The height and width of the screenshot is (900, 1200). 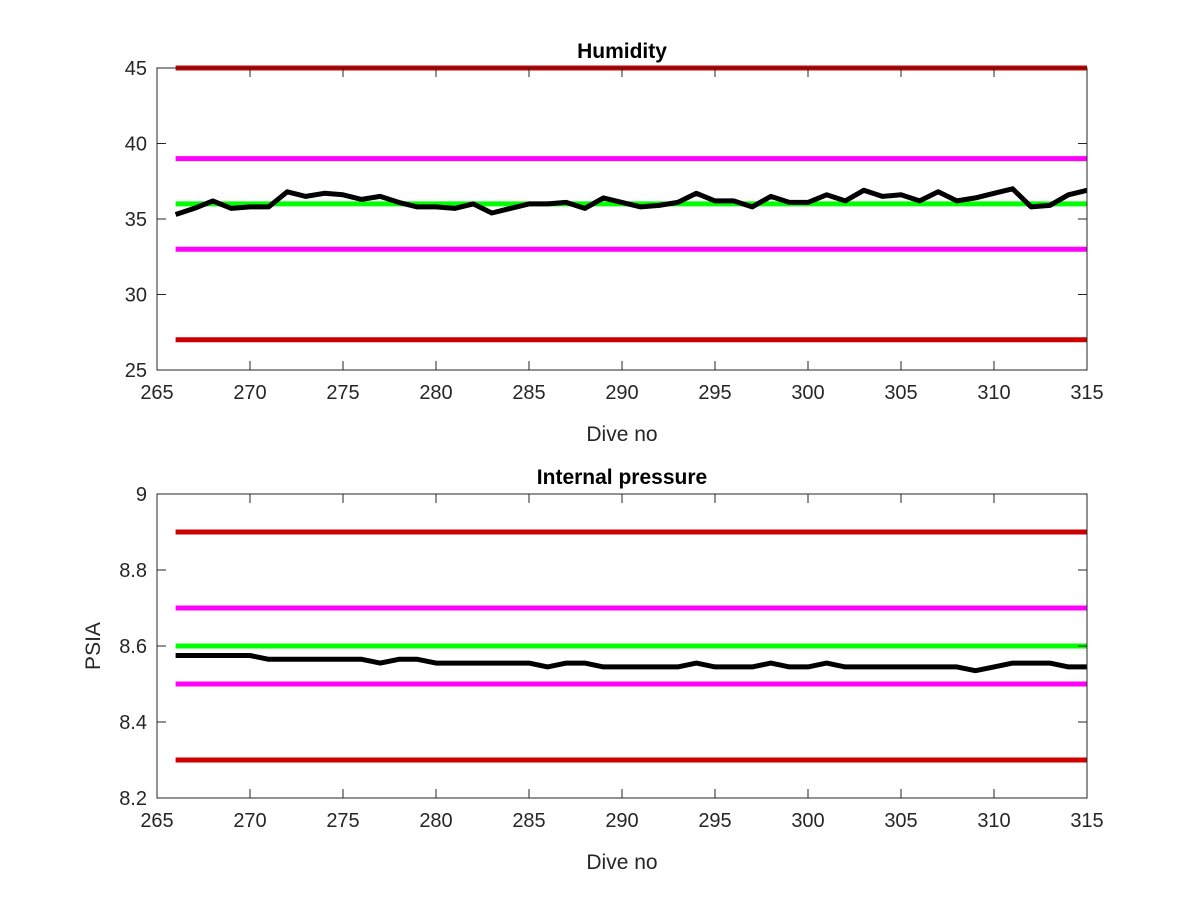 I want to click on pressure-x-axis-label: Dive no, so click(x=621, y=862).